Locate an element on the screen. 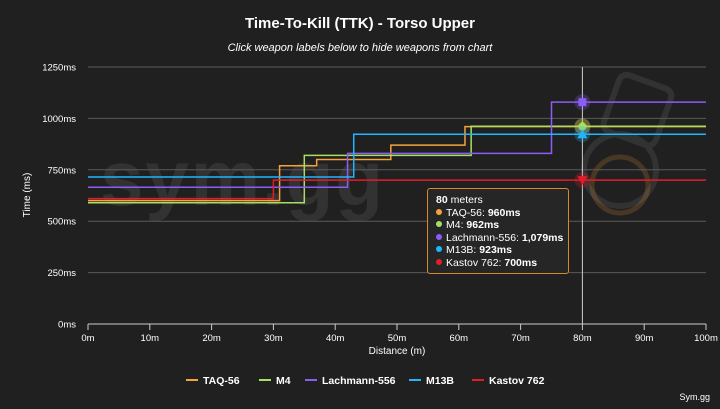 This screenshot has width=720, height=409. x-tick-label: 50m is located at coordinates (397, 338).